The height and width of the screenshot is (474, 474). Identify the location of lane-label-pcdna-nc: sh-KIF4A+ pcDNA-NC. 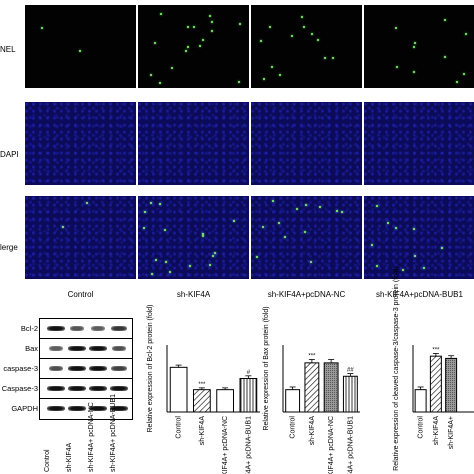
(91, 437).